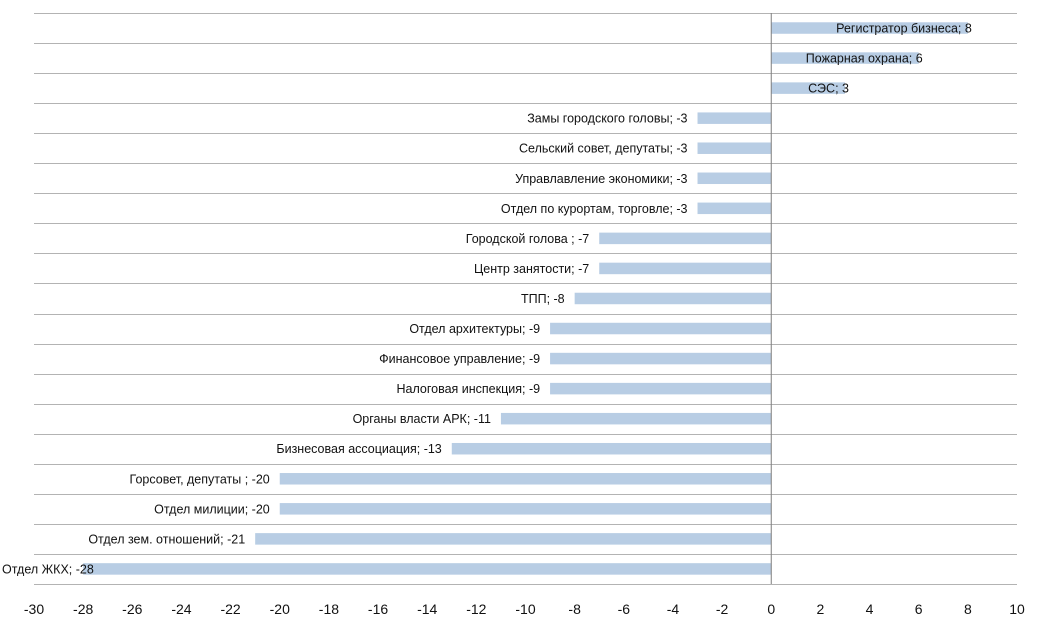  I want to click on data-label: Отдел зем. отношений; -21, so click(166, 539).